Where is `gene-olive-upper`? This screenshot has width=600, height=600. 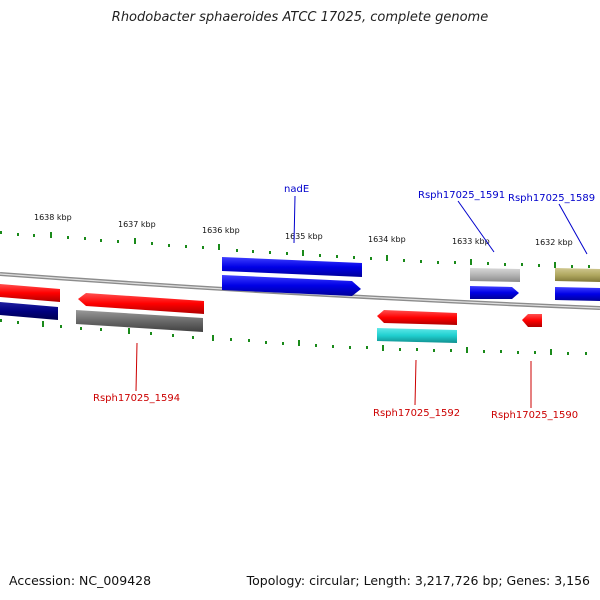 gene-olive-upper is located at coordinates (577, 275).